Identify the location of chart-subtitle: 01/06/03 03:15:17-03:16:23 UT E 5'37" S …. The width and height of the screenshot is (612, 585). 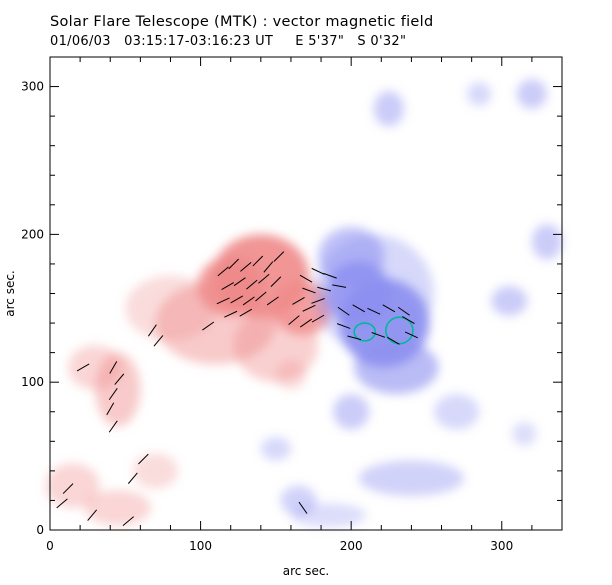
(228, 41).